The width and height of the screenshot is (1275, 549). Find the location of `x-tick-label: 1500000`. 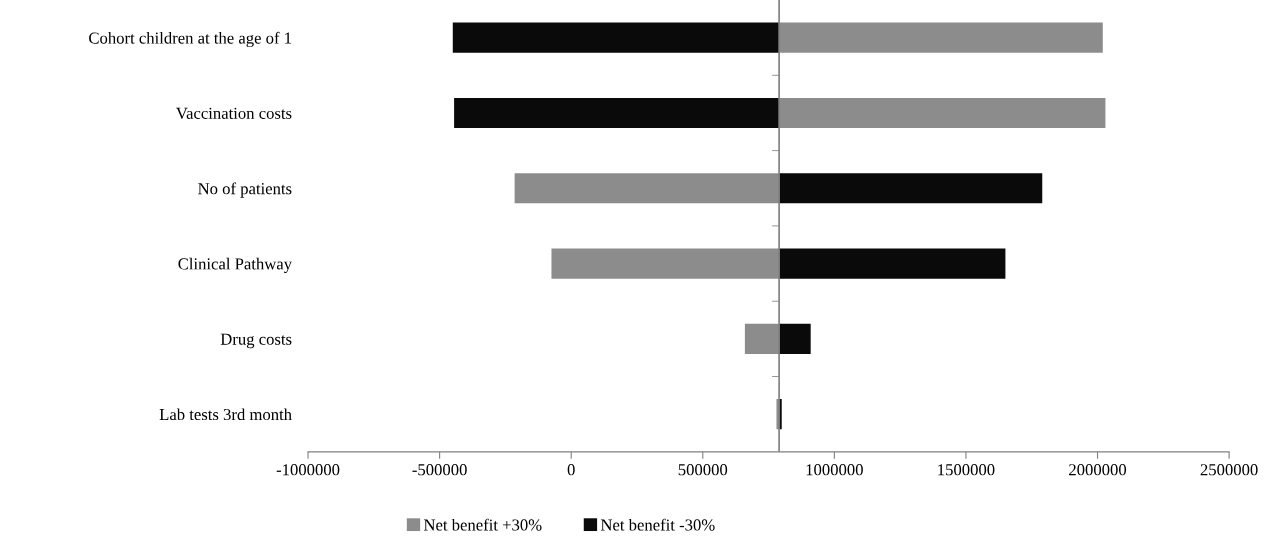

x-tick-label: 1500000 is located at coordinates (966, 470).